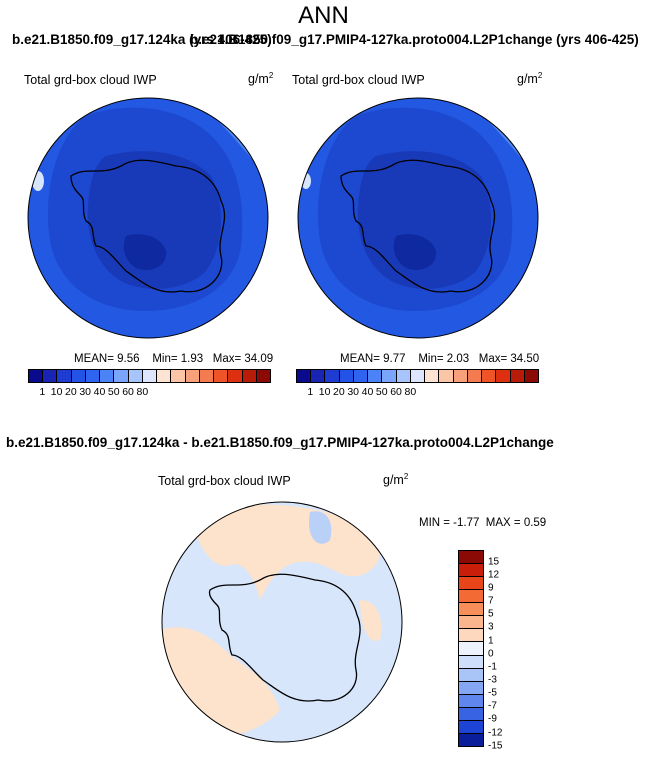  I want to click on difference-colorbar-tick-label: 5, so click(491, 614).